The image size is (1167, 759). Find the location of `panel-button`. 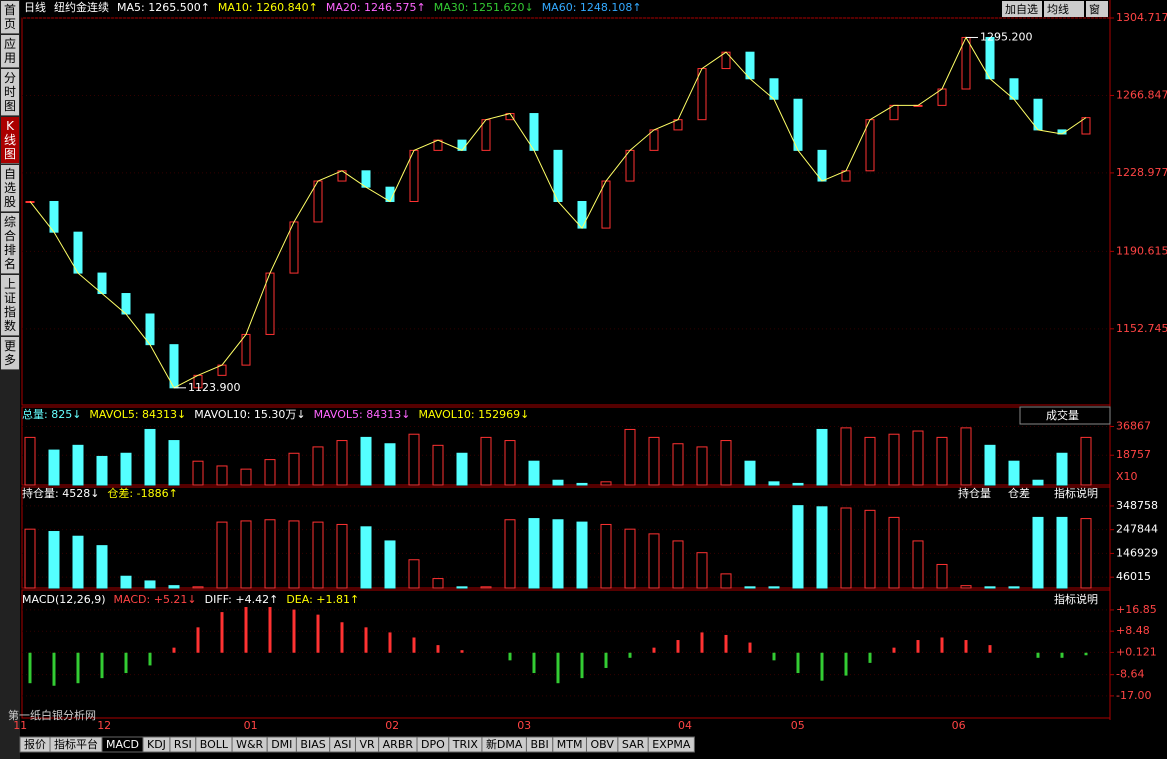

panel-button is located at coordinates (1065, 415).